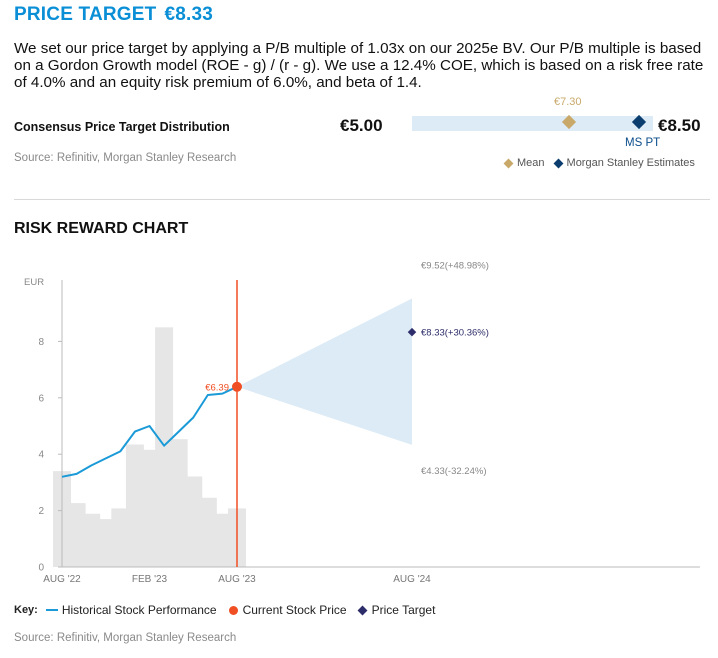 The height and width of the screenshot is (658, 718). I want to click on key-current-label: Current Stock Price, so click(294, 610).